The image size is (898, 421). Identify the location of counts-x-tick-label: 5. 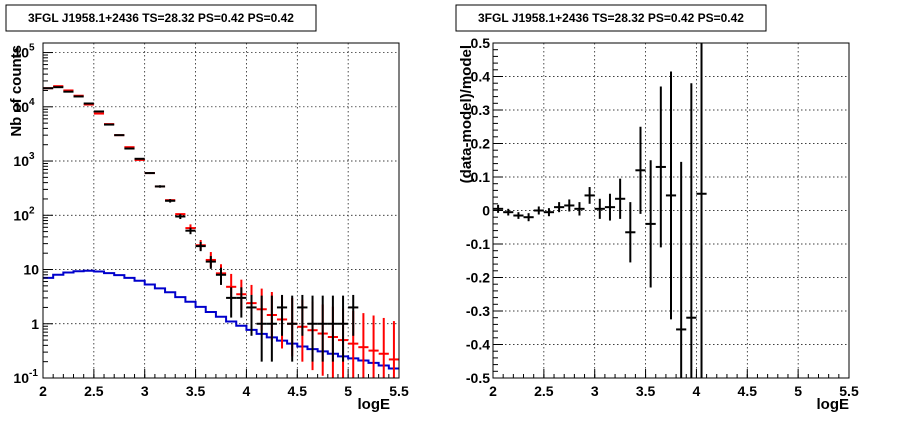
(348, 391).